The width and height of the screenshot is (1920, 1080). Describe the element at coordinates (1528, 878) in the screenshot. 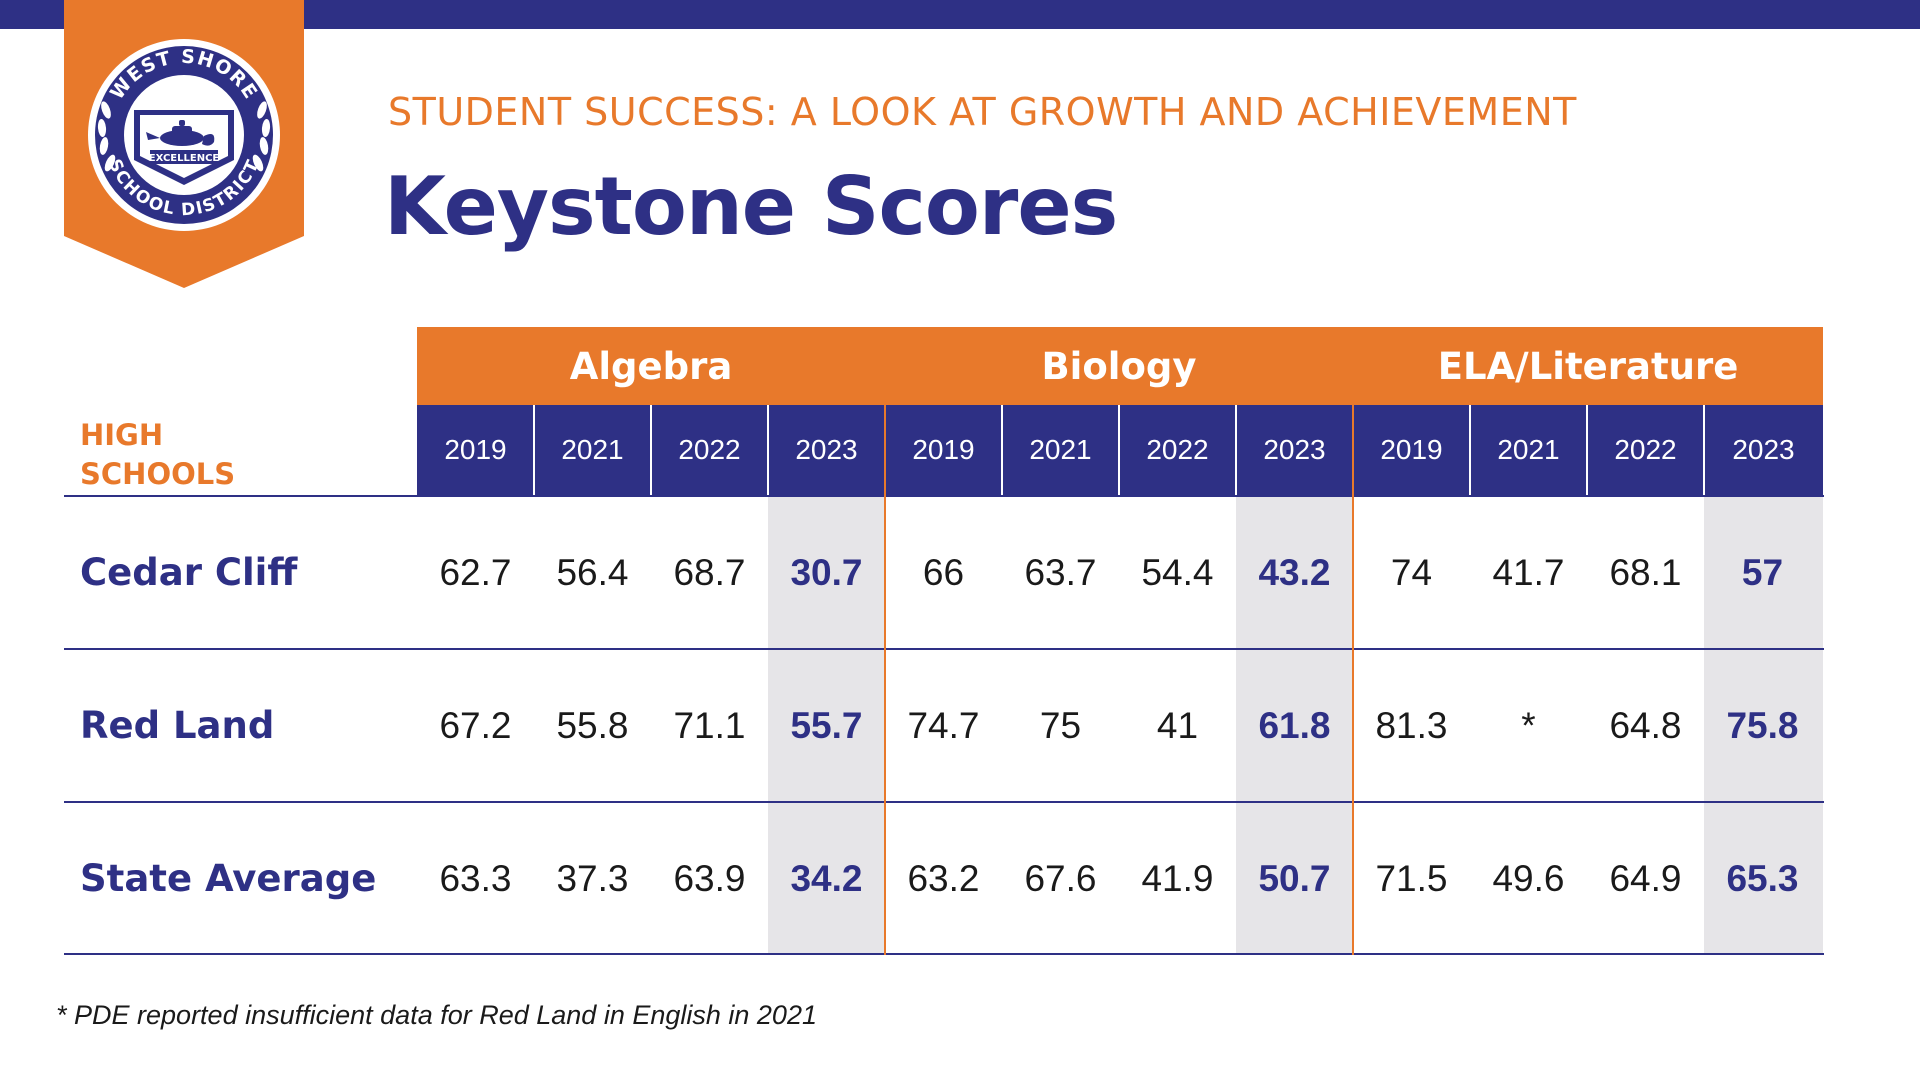

I see `score-cell: 49.6` at that location.